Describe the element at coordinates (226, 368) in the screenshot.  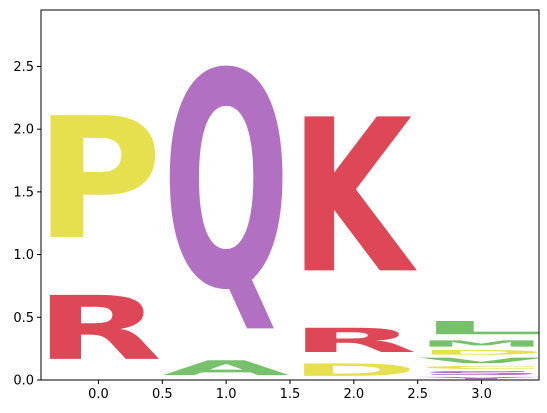
I see `logo-letter-a-pos1: A` at that location.